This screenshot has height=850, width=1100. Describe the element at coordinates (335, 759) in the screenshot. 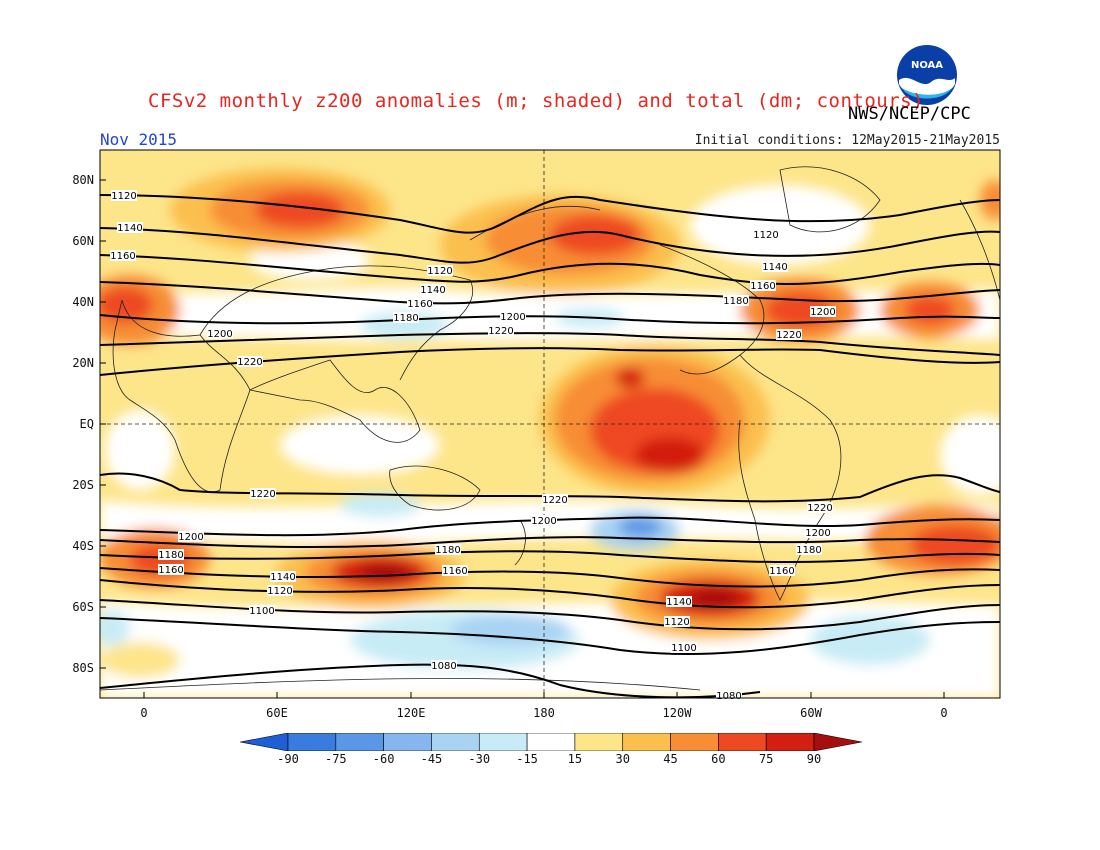

I see `colorbar-tick-label: -75` at that location.